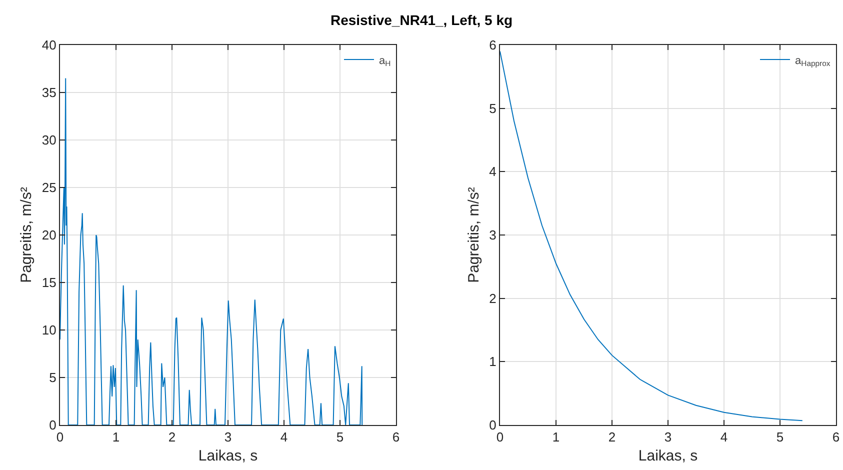  I want to click on y-tick-label: 1, so click(492, 362).